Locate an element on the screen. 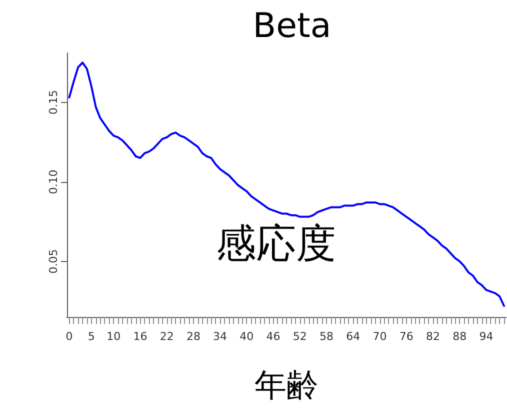 The height and width of the screenshot is (410, 507). x-tick-label: 88 is located at coordinates (459, 336).